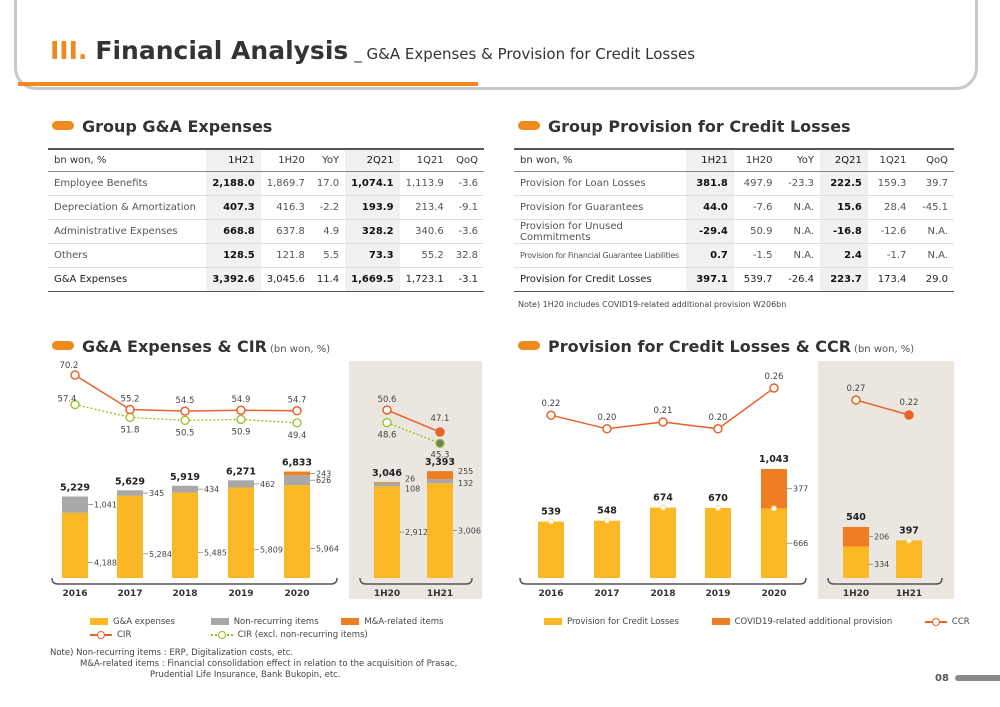 This screenshot has width=1000, height=707. What do you see at coordinates (882, 407) in the screenshot?
I see `line-ccr-half` at bounding box center [882, 407].